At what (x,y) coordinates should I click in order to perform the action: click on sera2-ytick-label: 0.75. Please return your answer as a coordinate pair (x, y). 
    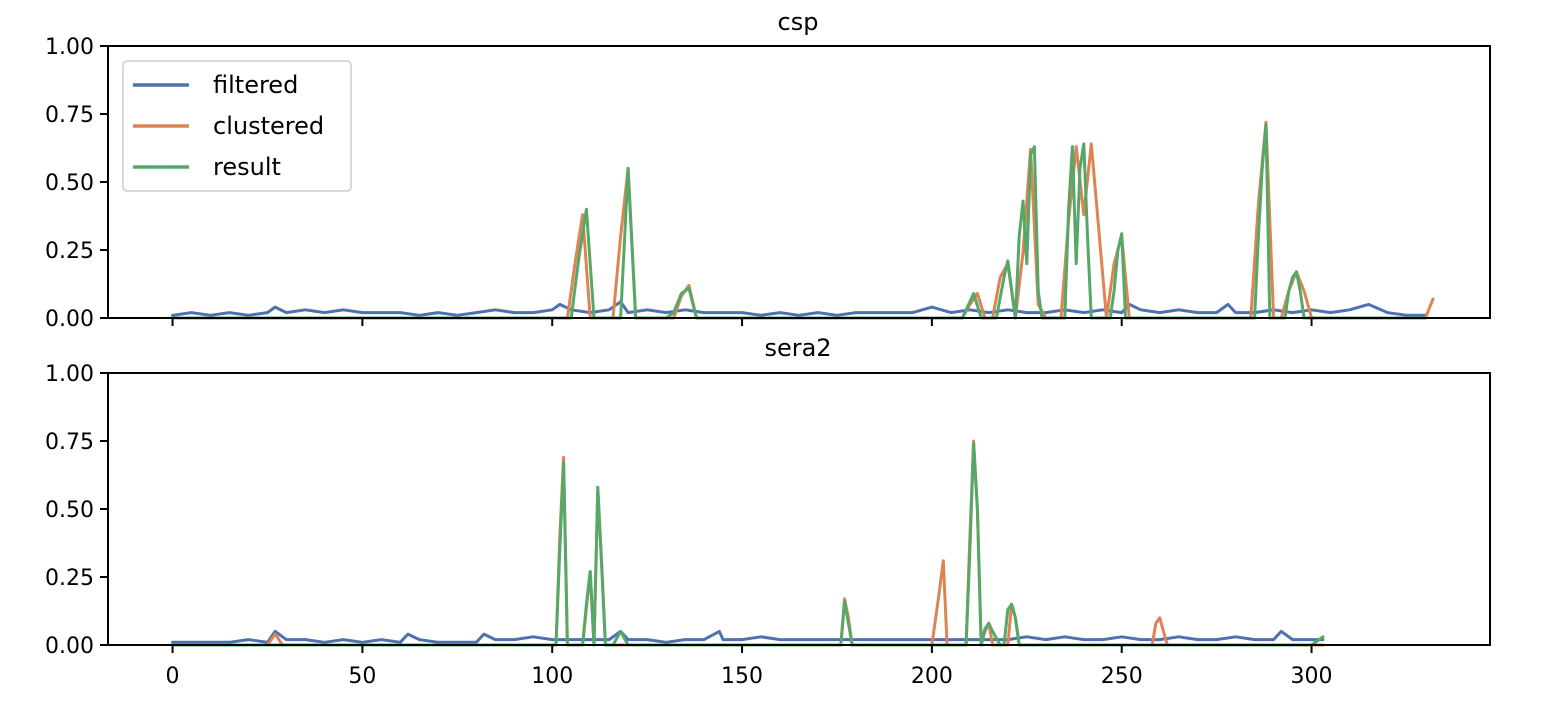
    Looking at the image, I should click on (69, 442).